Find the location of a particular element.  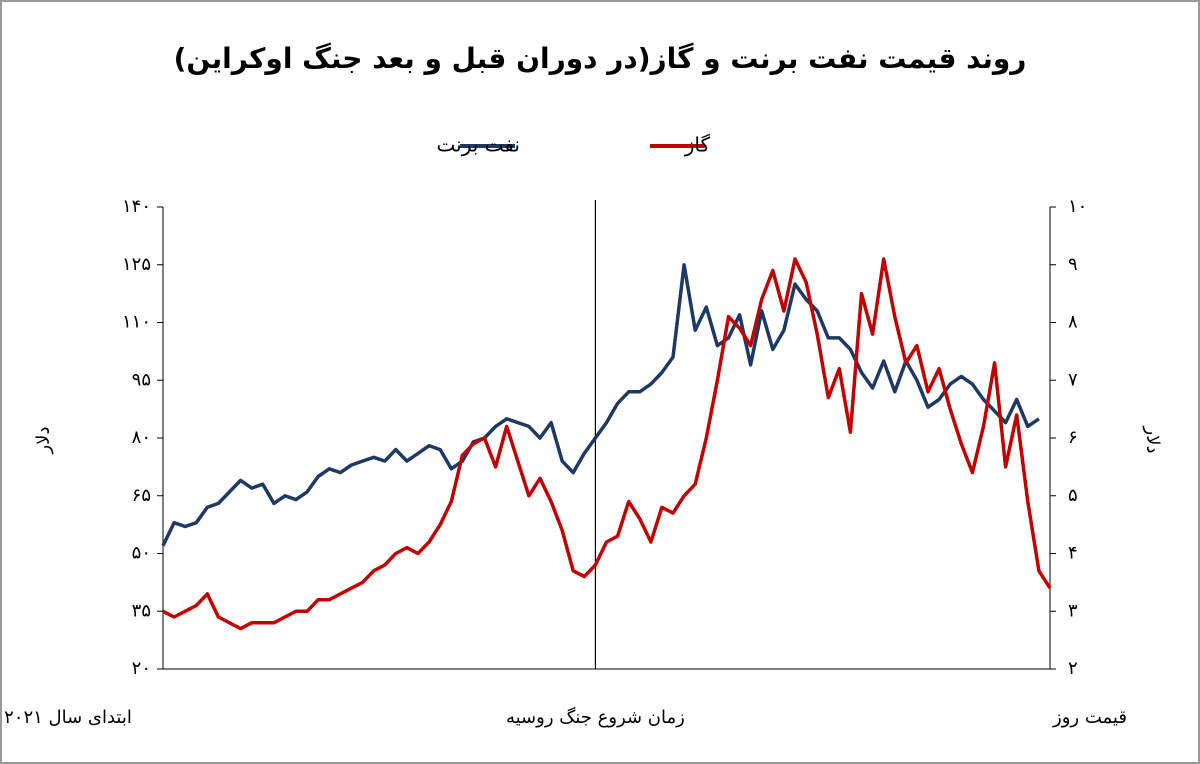

y2-tick-label: ۴ is located at coordinates (1073, 553).